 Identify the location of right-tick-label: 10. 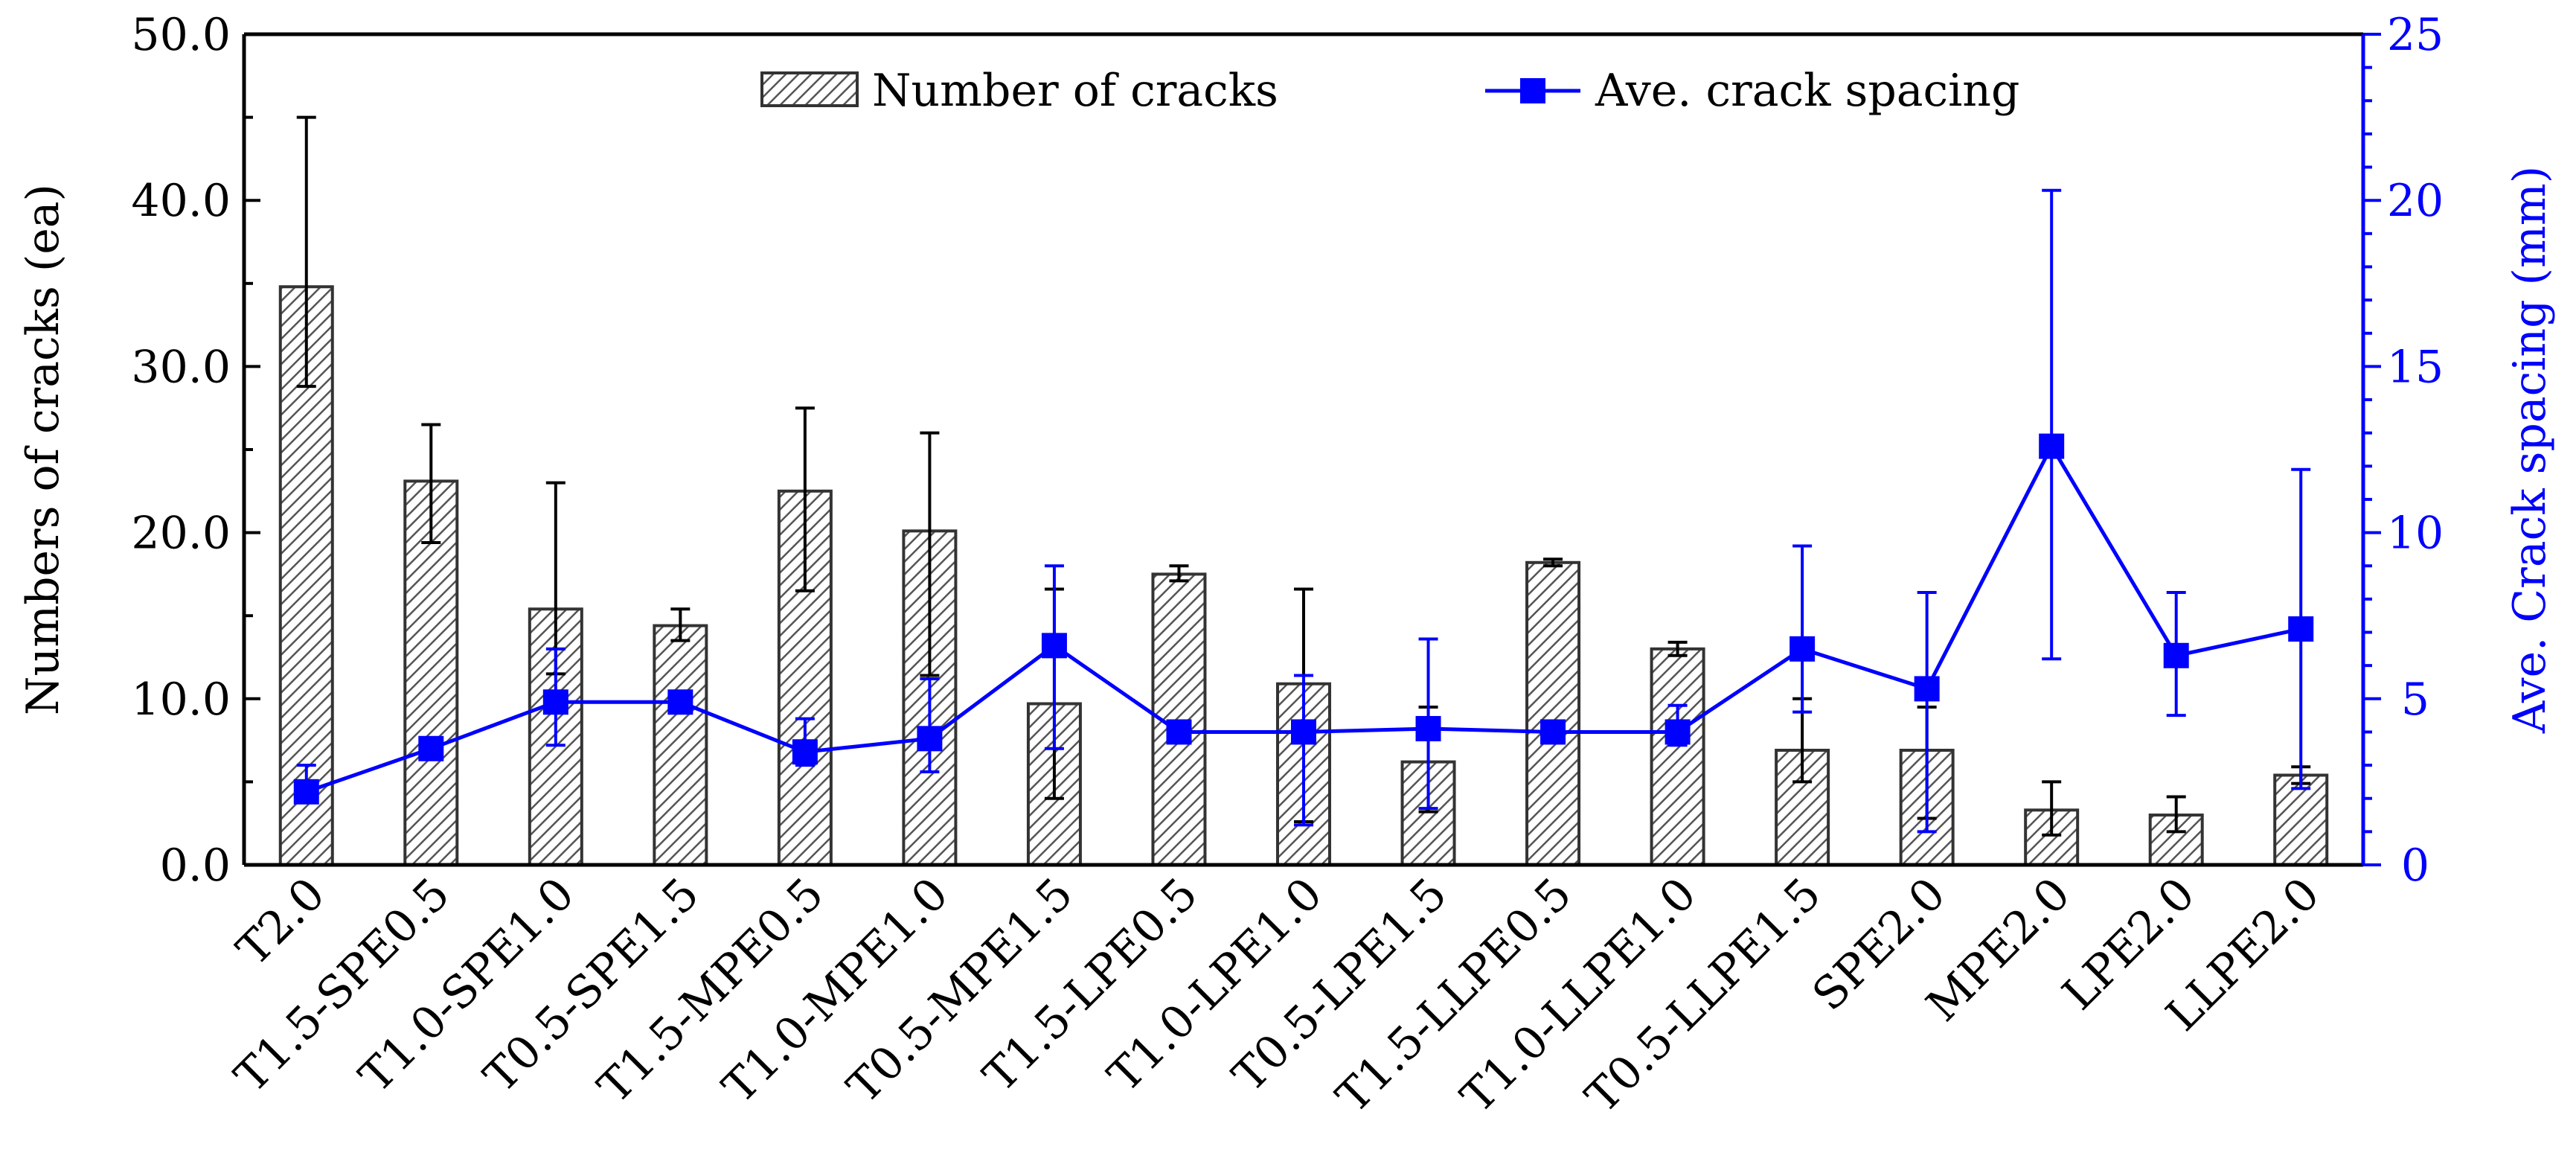
(2415, 534).